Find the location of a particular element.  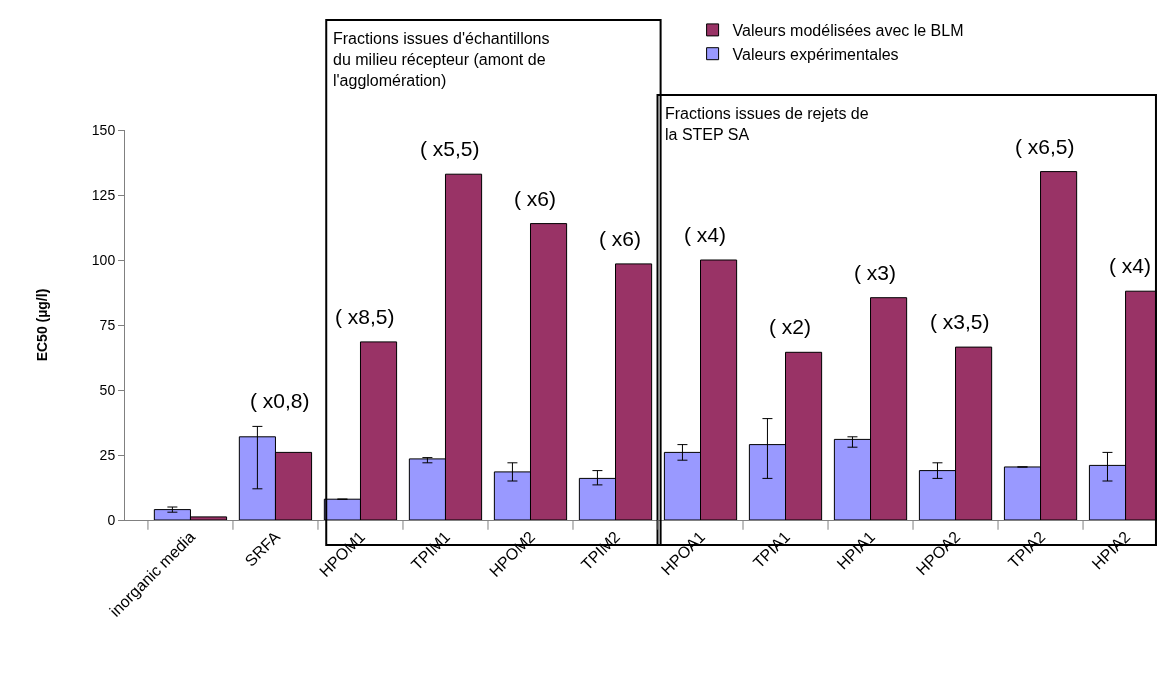

annotation: ( x8,5) is located at coordinates (365, 316).